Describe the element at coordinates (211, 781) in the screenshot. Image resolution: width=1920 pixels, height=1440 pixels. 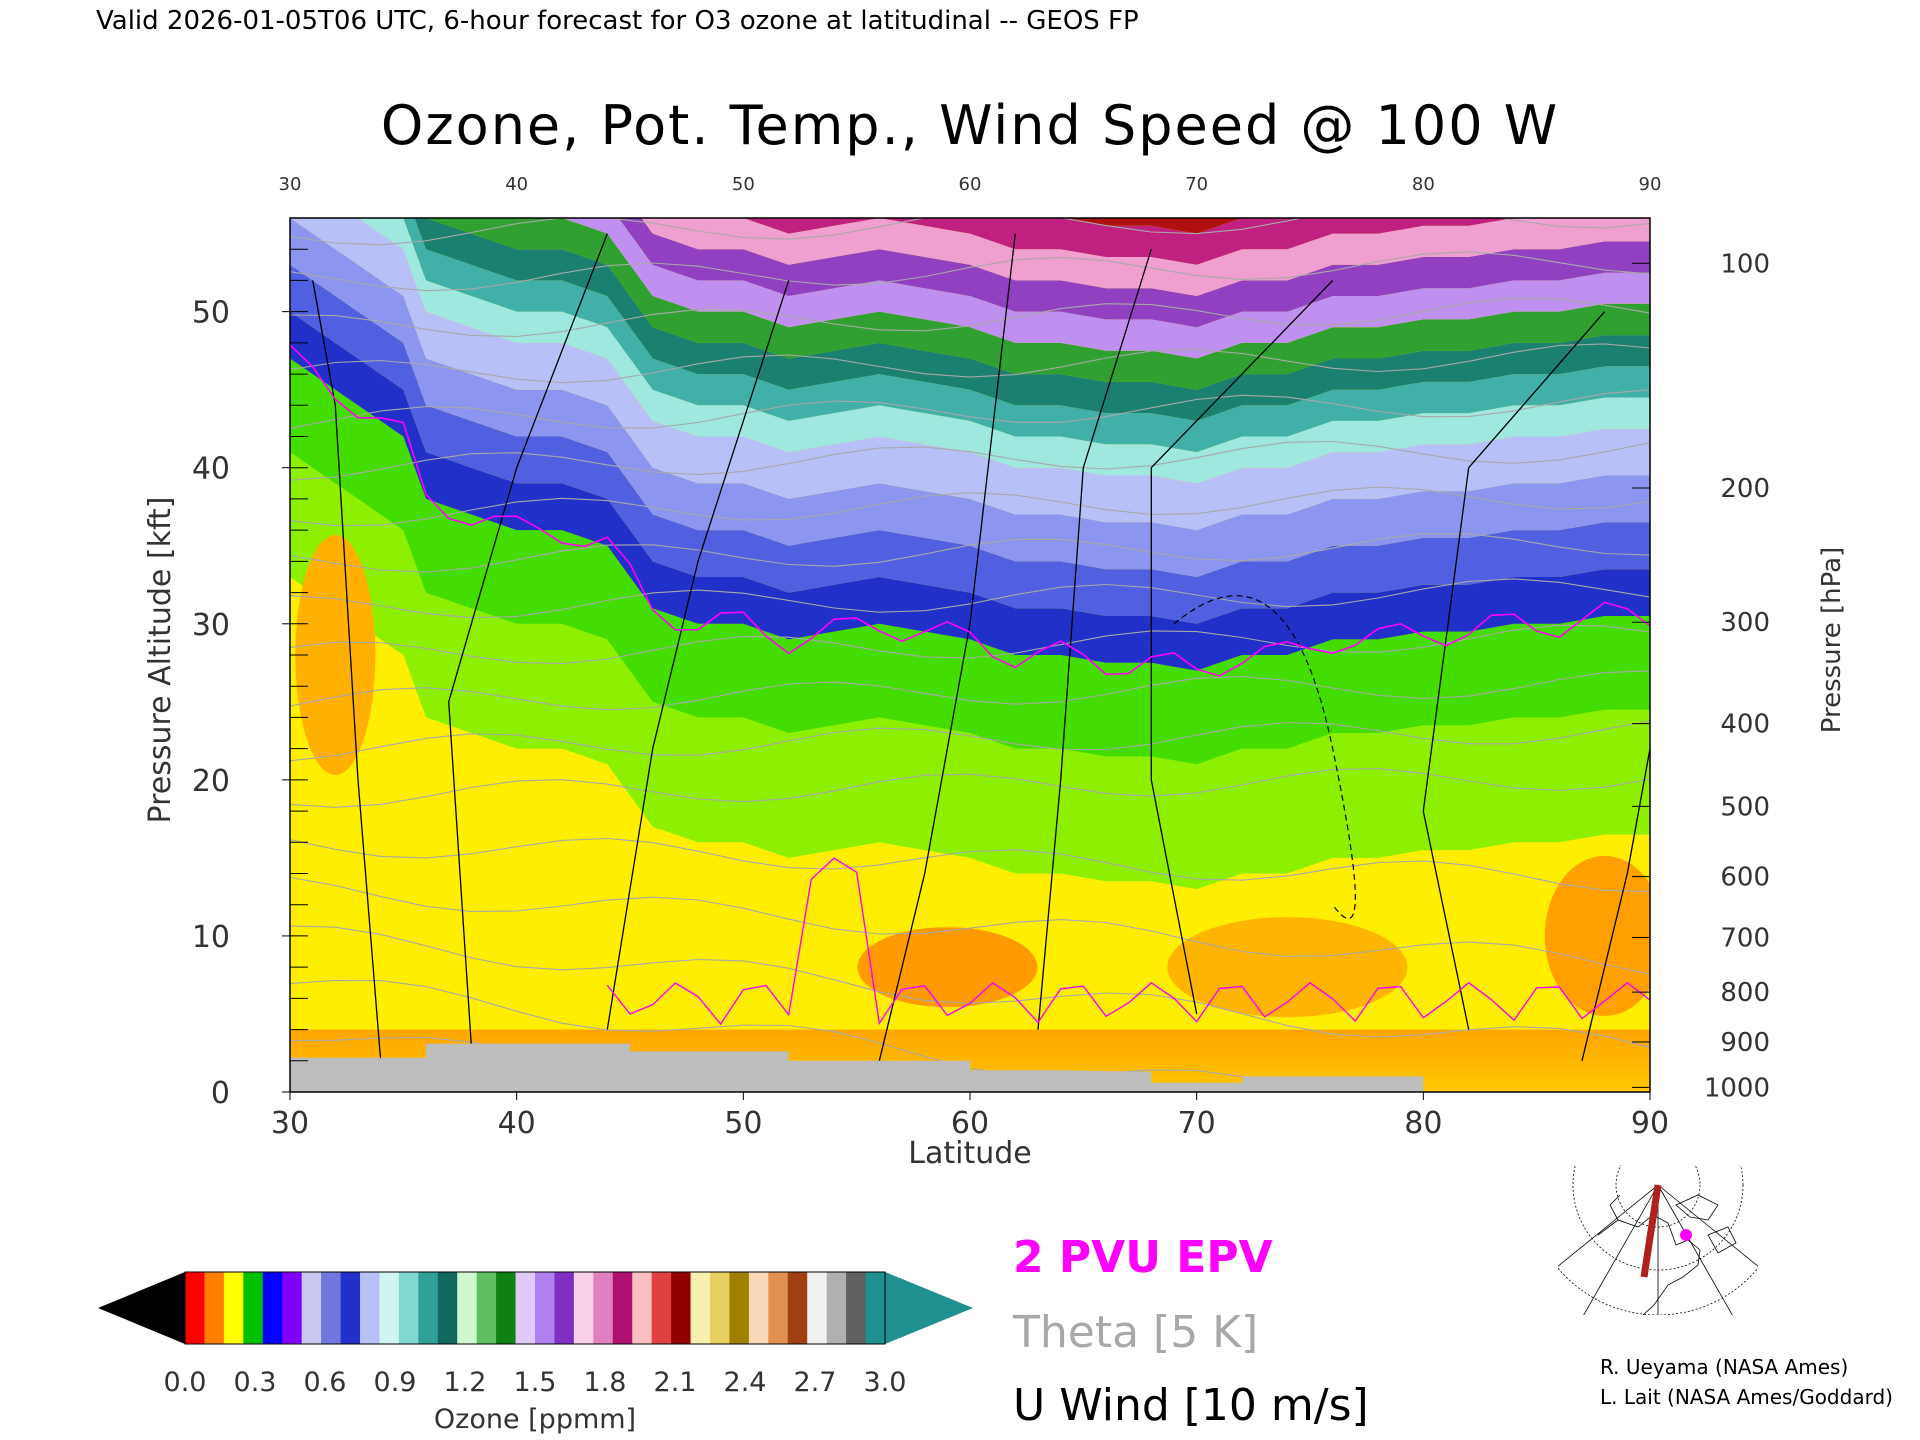
I see `y-tick-label-20: 20` at that location.